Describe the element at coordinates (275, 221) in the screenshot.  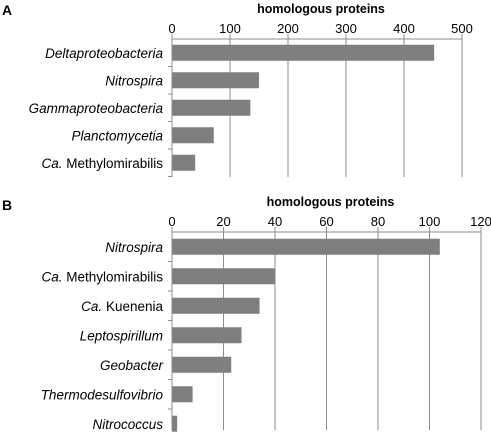
I see `tick-label: 40` at that location.